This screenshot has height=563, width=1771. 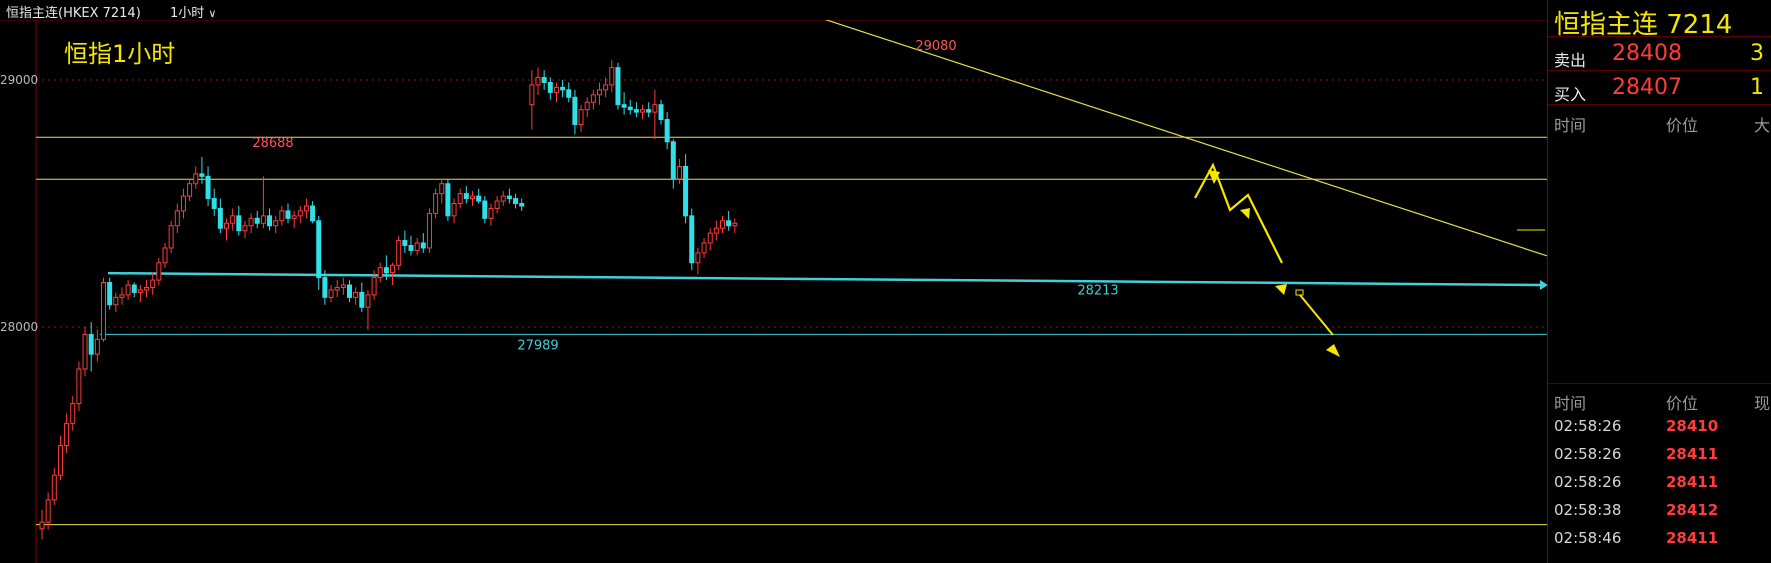 I want to click on y-tick-label: 28000, so click(x=19, y=327).